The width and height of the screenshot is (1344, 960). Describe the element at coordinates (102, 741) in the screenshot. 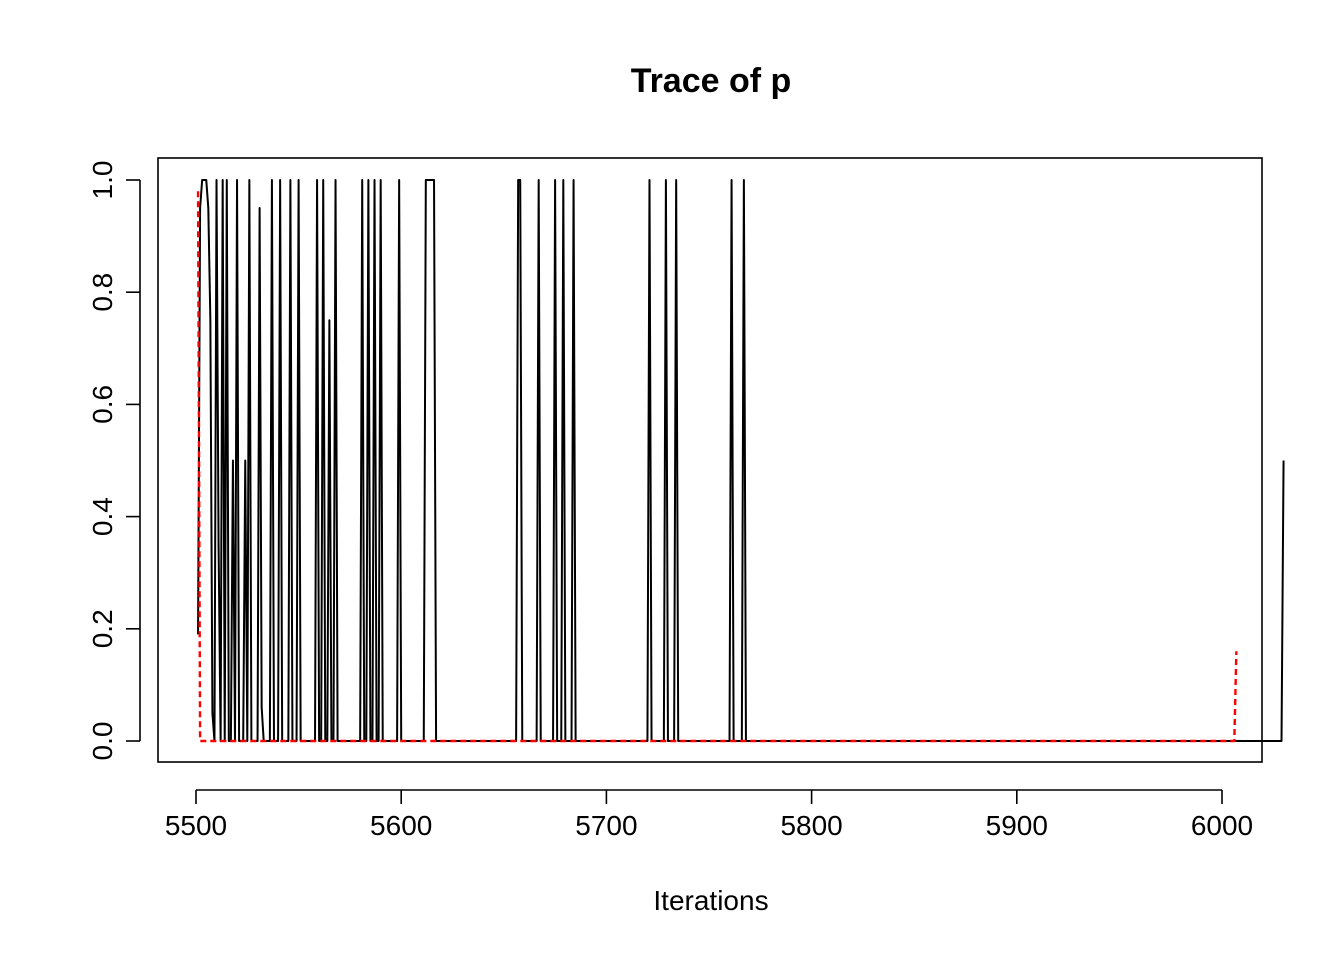

I see `y-tick-label: 0.0` at that location.